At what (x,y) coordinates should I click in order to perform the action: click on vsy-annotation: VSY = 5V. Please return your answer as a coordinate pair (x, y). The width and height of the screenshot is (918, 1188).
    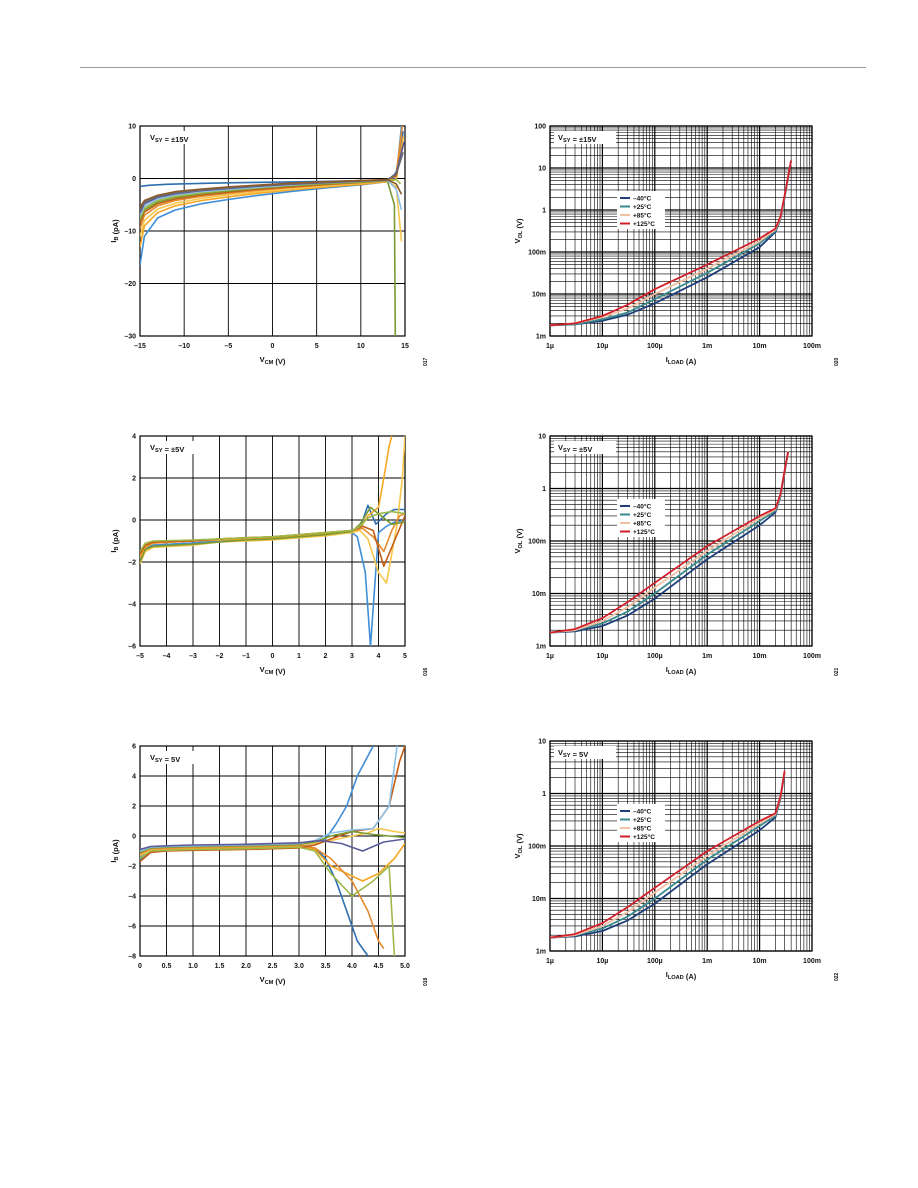
    Looking at the image, I should click on (165, 758).